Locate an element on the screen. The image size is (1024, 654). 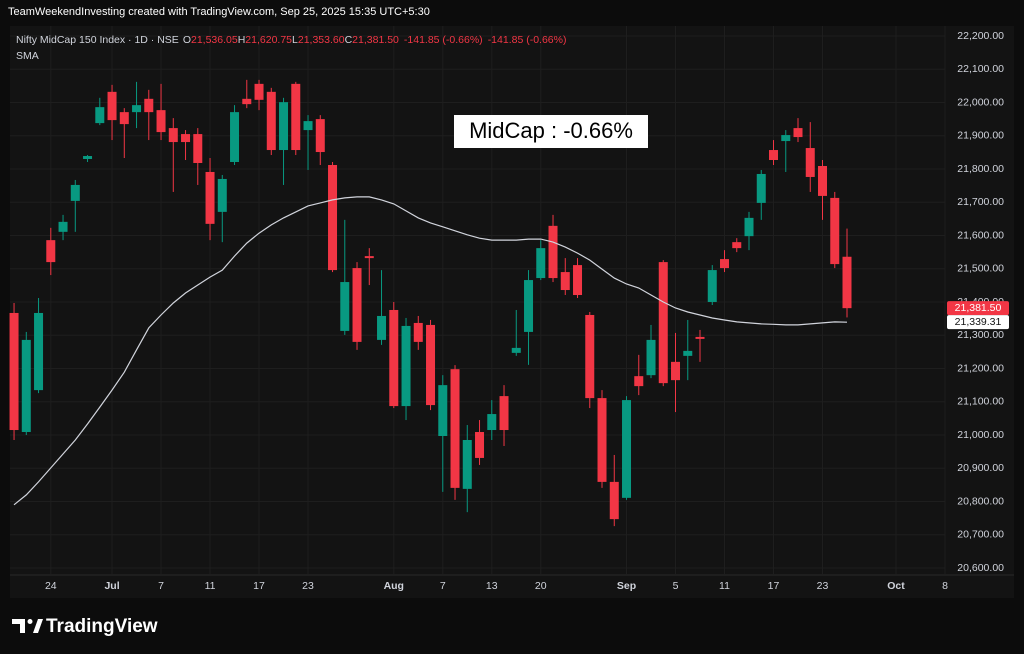
legend-change: -141.85 (-0.66%) is located at coordinates (443, 40).